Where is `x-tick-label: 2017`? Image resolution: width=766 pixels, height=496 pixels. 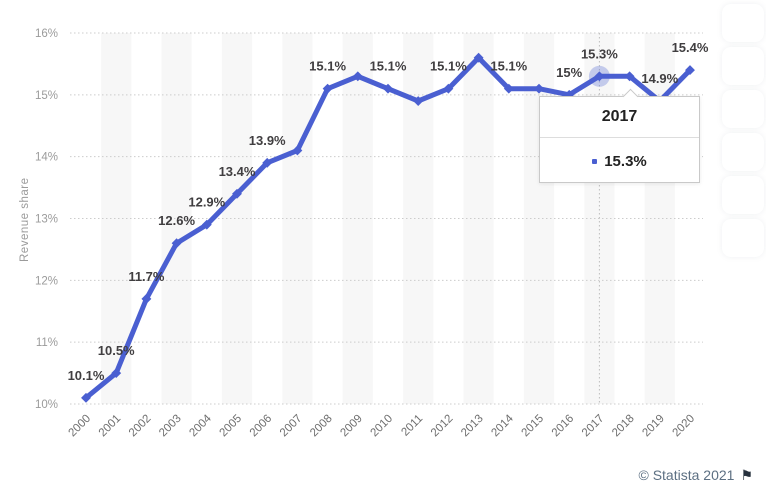
x-tick-label: 2017 is located at coordinates (593, 426).